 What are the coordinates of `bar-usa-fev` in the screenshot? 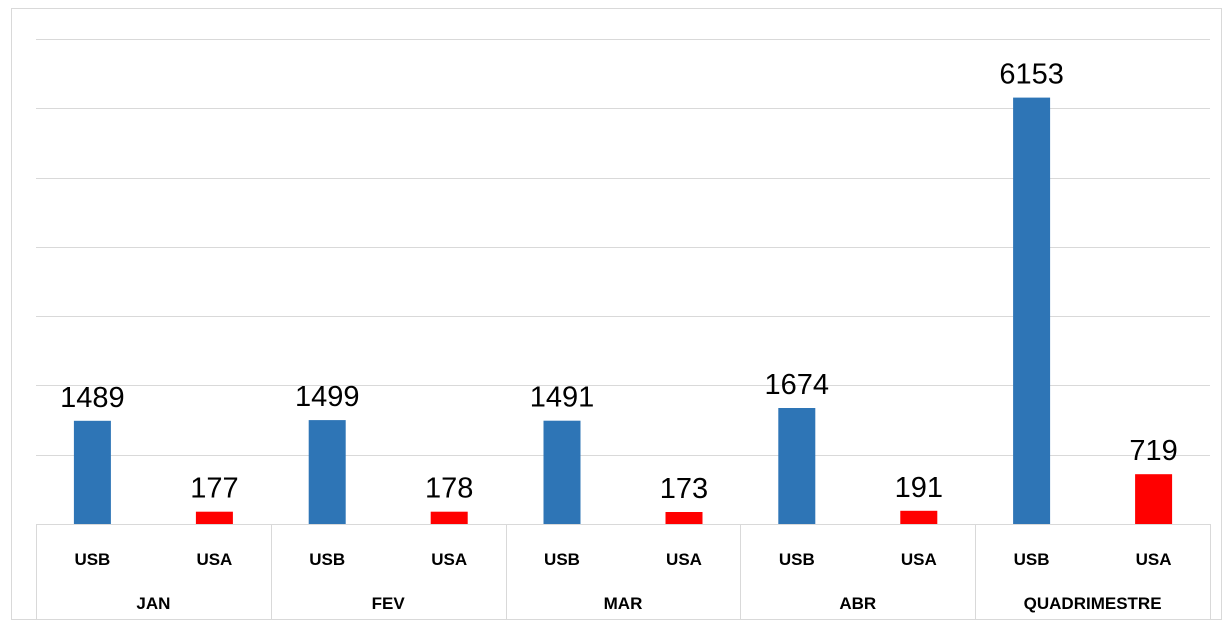 It's located at (449, 517).